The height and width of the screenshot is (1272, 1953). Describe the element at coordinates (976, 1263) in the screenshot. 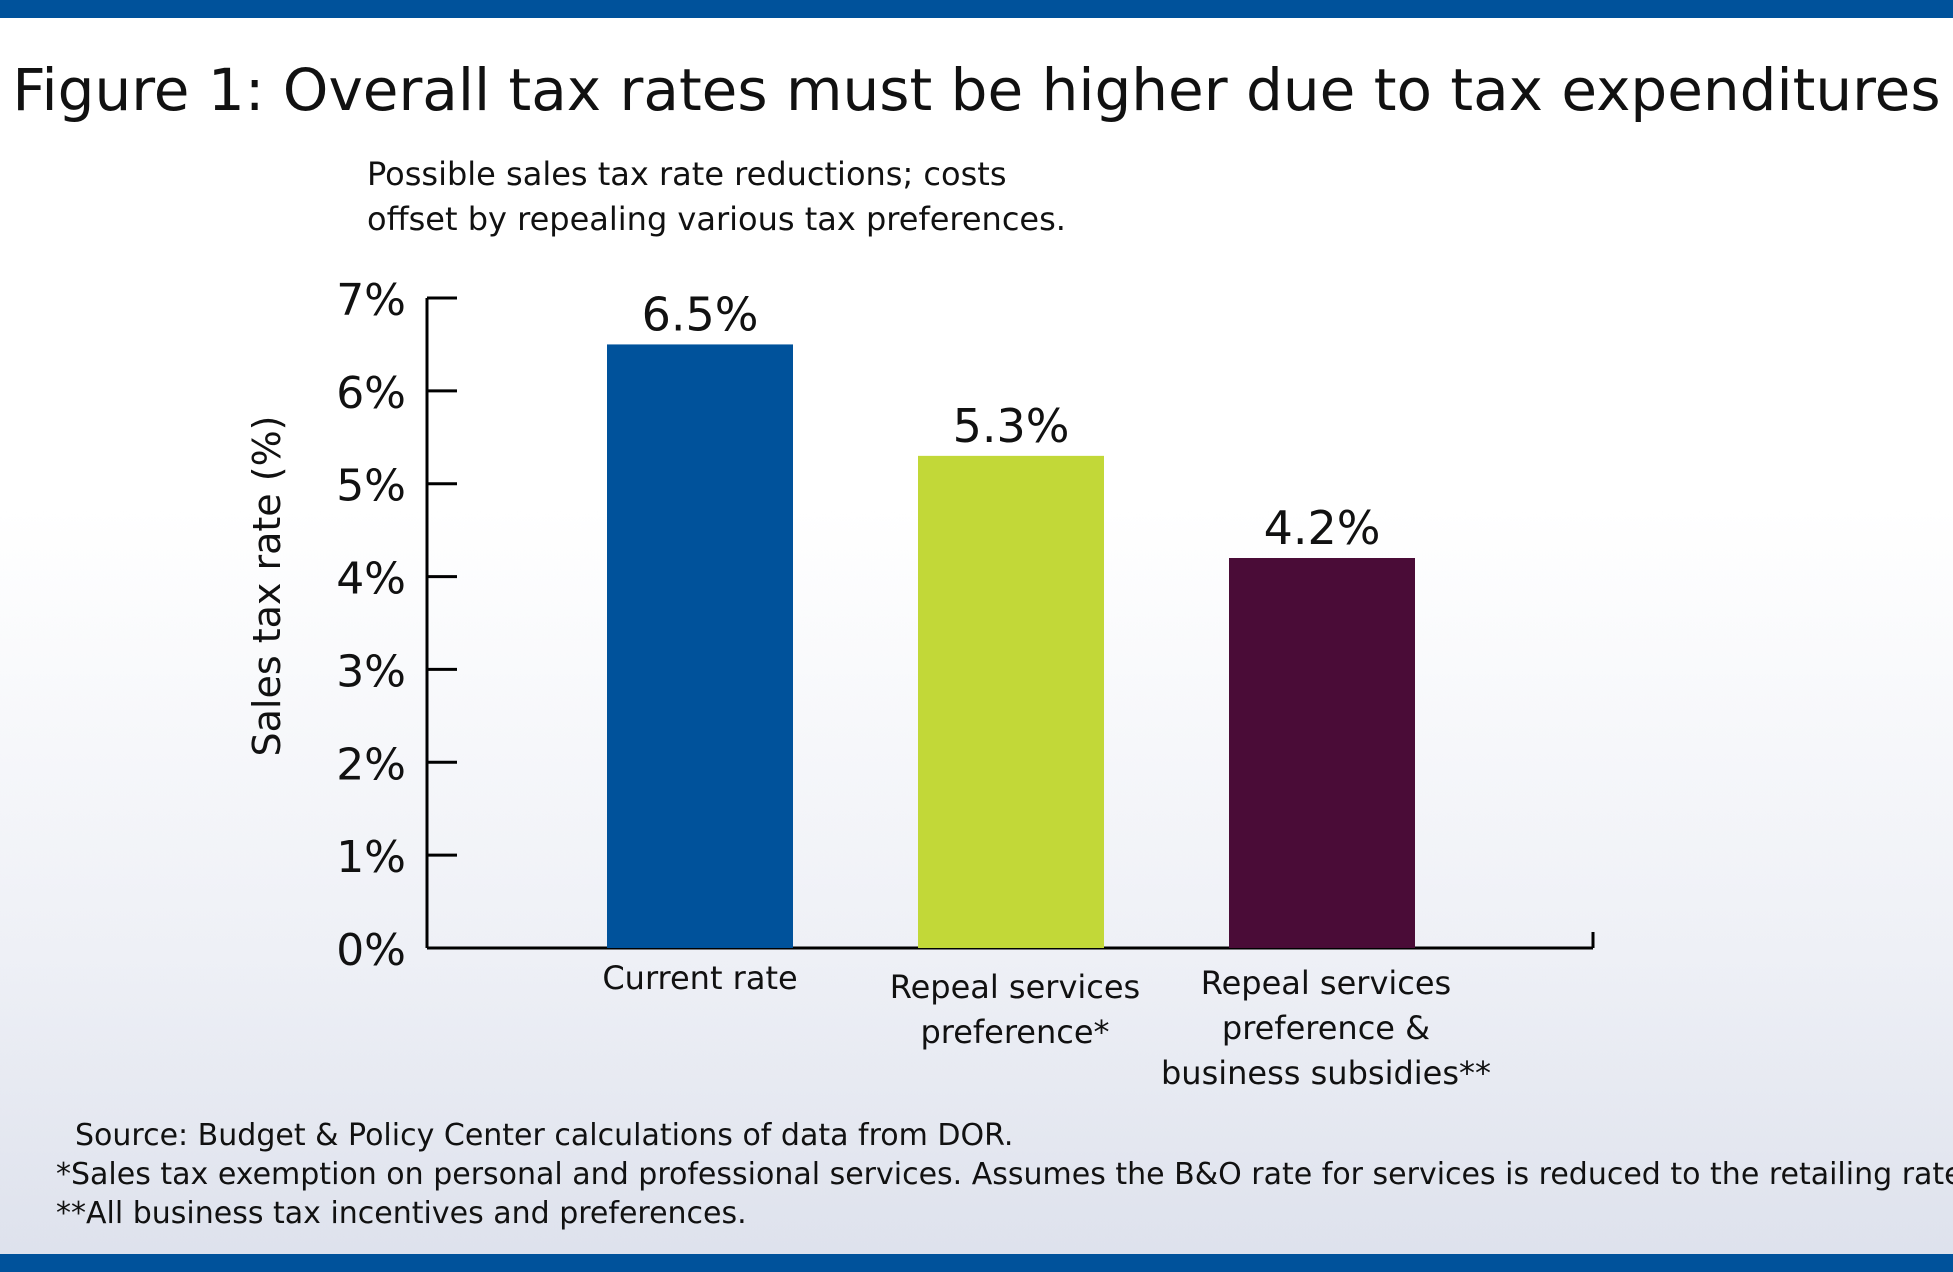

I see `bottom-accent-band` at that location.